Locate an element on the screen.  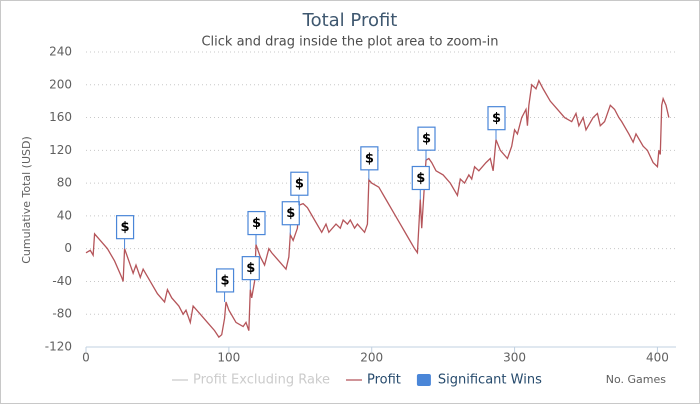
legend-label: Profit is located at coordinates (384, 380).